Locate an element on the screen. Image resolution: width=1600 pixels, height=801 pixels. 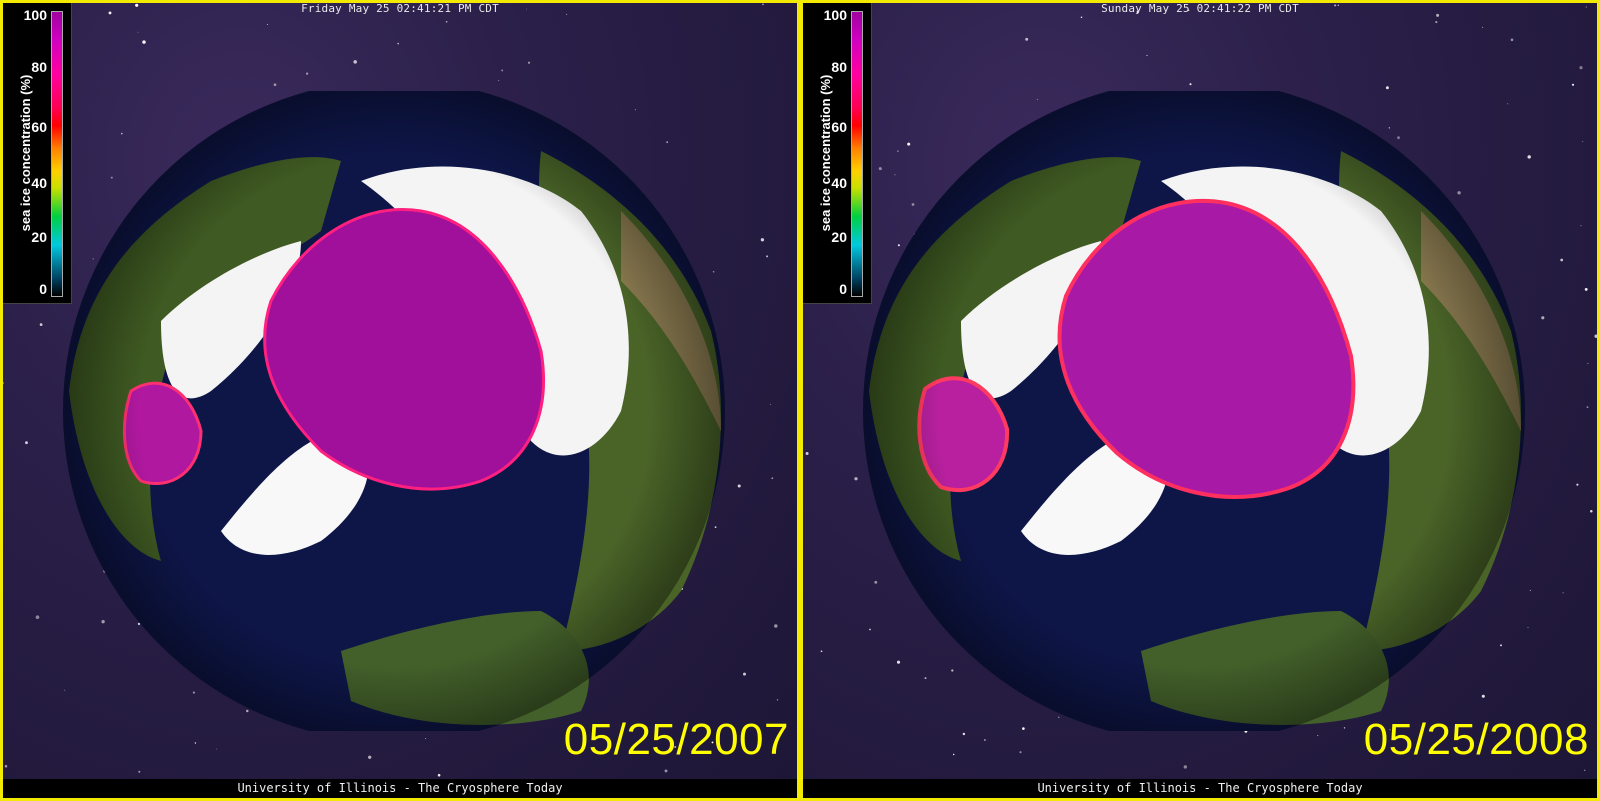
date-label: 05/25/2007 is located at coordinates (676, 739).